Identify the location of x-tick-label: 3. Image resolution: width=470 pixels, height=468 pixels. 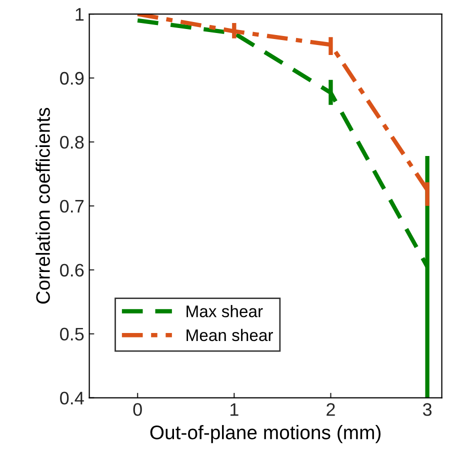
(427, 409).